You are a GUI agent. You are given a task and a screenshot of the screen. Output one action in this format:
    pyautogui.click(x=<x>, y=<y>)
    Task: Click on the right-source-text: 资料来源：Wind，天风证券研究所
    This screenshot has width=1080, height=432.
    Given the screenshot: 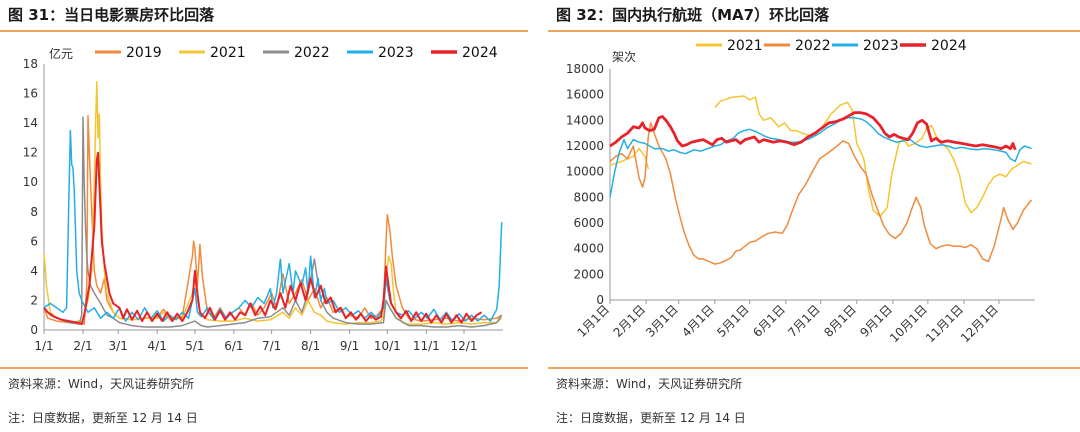 What is the action you would take?
    pyautogui.click(x=649, y=384)
    